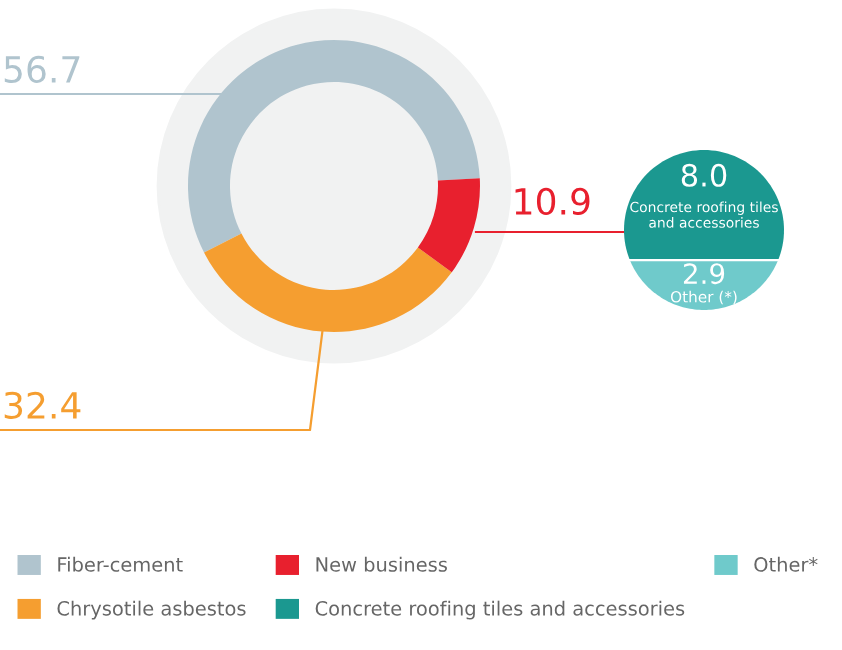  Describe the element at coordinates (704, 175) in the screenshot. I see `data-label: 8.0` at that location.